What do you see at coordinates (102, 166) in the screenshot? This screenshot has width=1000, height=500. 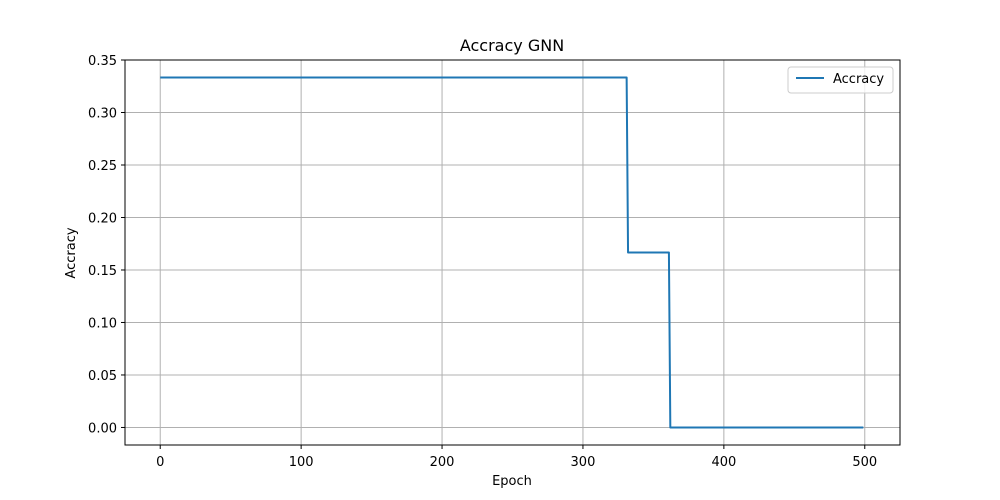 I see `y-tick-label: 0.25` at bounding box center [102, 166].